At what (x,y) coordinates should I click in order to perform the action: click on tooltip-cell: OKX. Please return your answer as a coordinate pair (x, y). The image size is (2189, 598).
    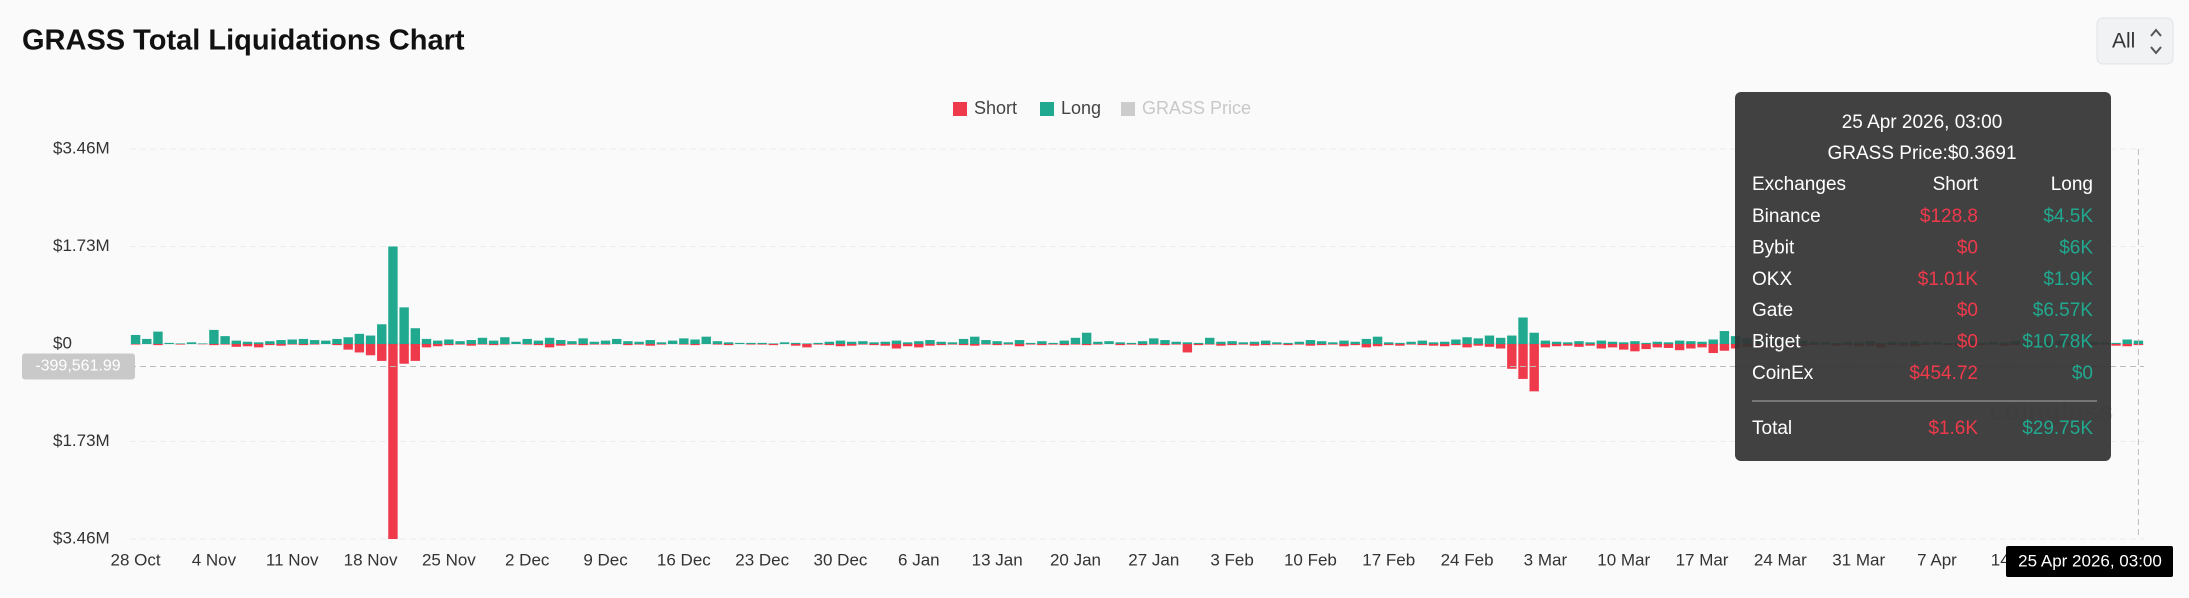
    Looking at the image, I should click on (1772, 279).